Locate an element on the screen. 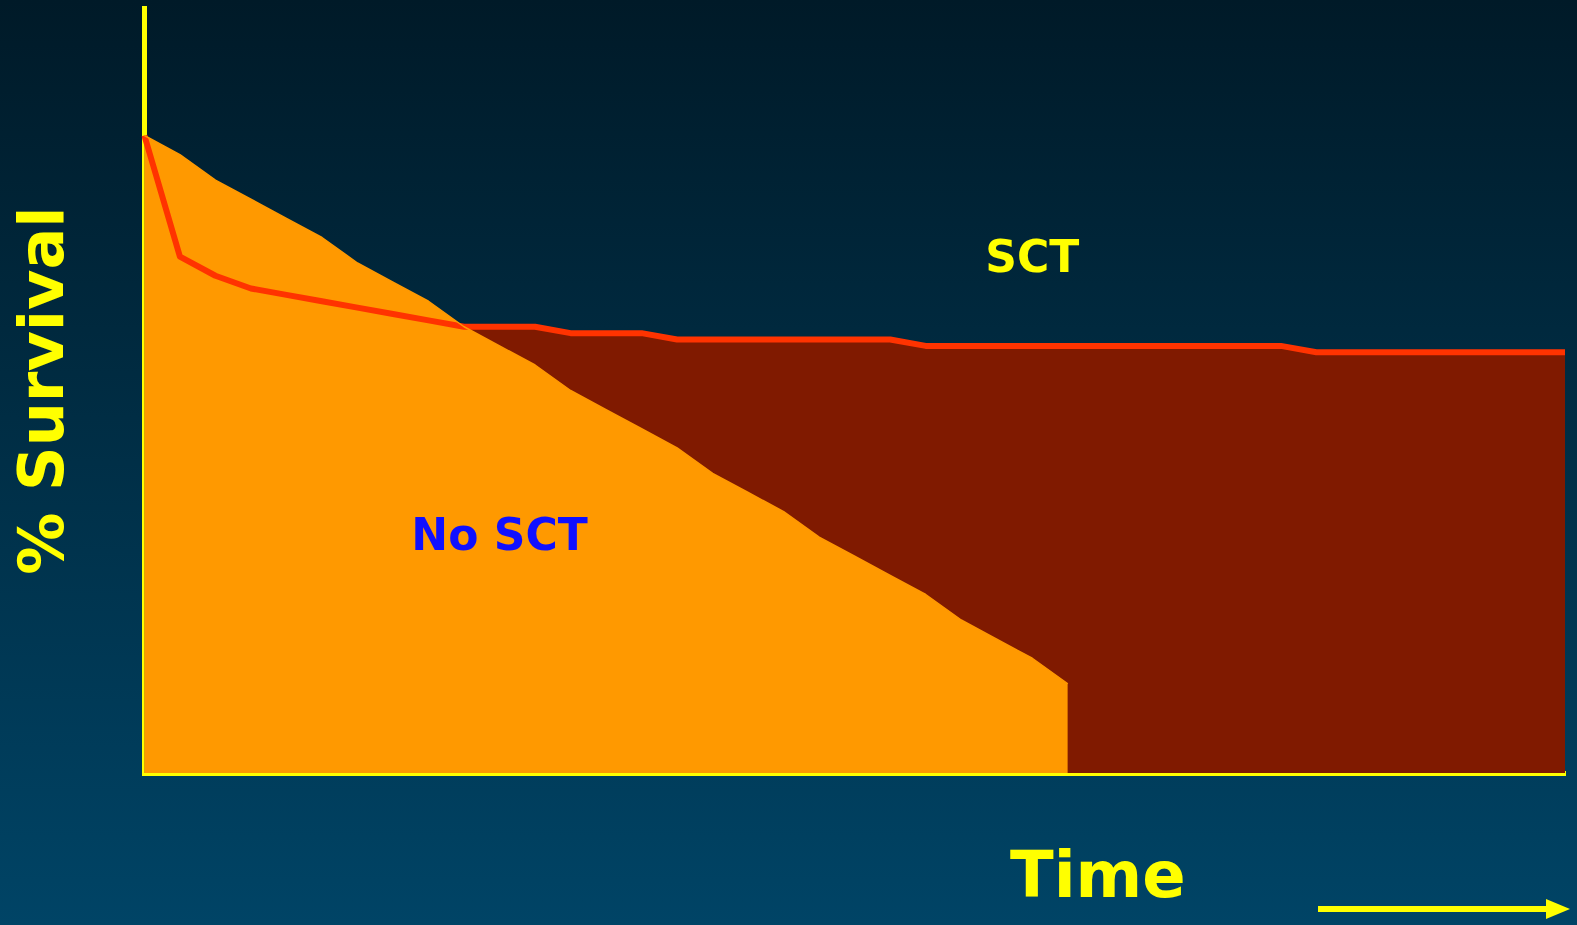 Image resolution: width=1577 pixels, height=925 pixels. y-axis-title: % Survival is located at coordinates (42, 390).